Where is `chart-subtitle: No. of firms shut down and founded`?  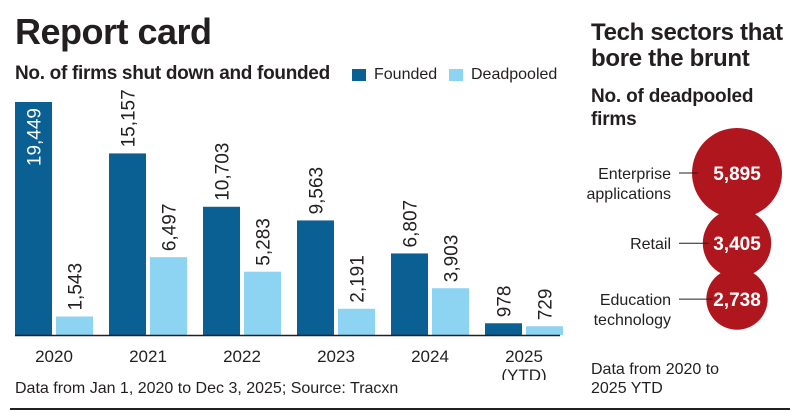
chart-subtitle: No. of firms shut down and founded is located at coordinates (172, 73).